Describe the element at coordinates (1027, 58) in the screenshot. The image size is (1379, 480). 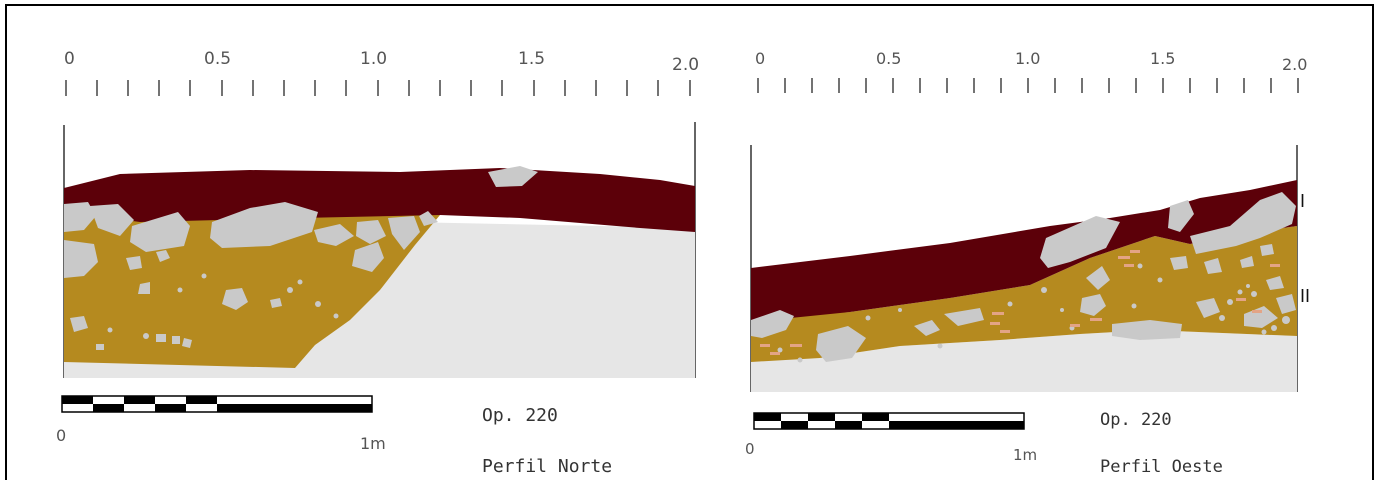
I see `west-ruler-label-2: 1.0` at that location.